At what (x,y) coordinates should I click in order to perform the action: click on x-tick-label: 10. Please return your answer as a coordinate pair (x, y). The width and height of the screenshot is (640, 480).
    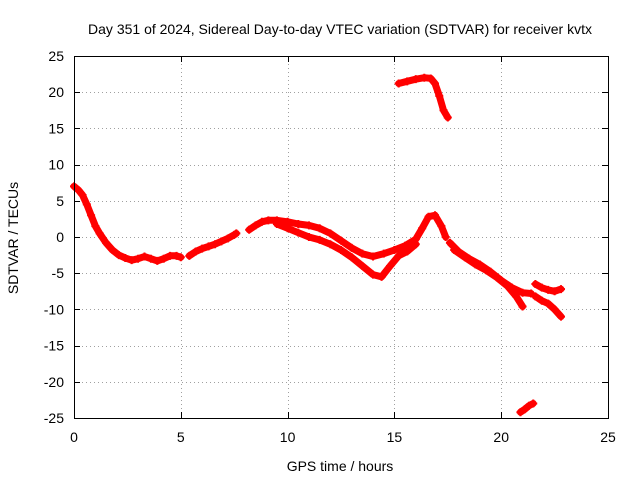
    Looking at the image, I should click on (288, 437).